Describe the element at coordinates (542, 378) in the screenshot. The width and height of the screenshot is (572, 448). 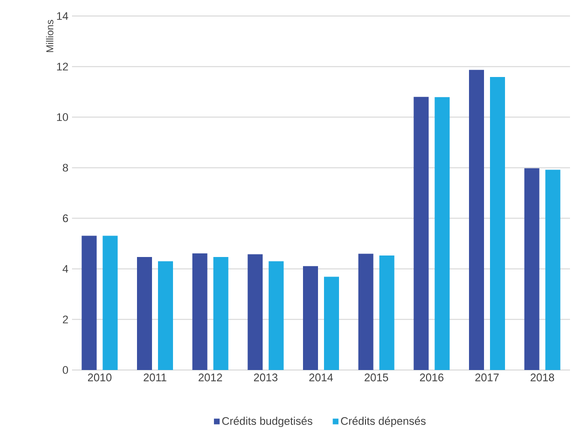
I see `x-tick-label: 2018` at that location.